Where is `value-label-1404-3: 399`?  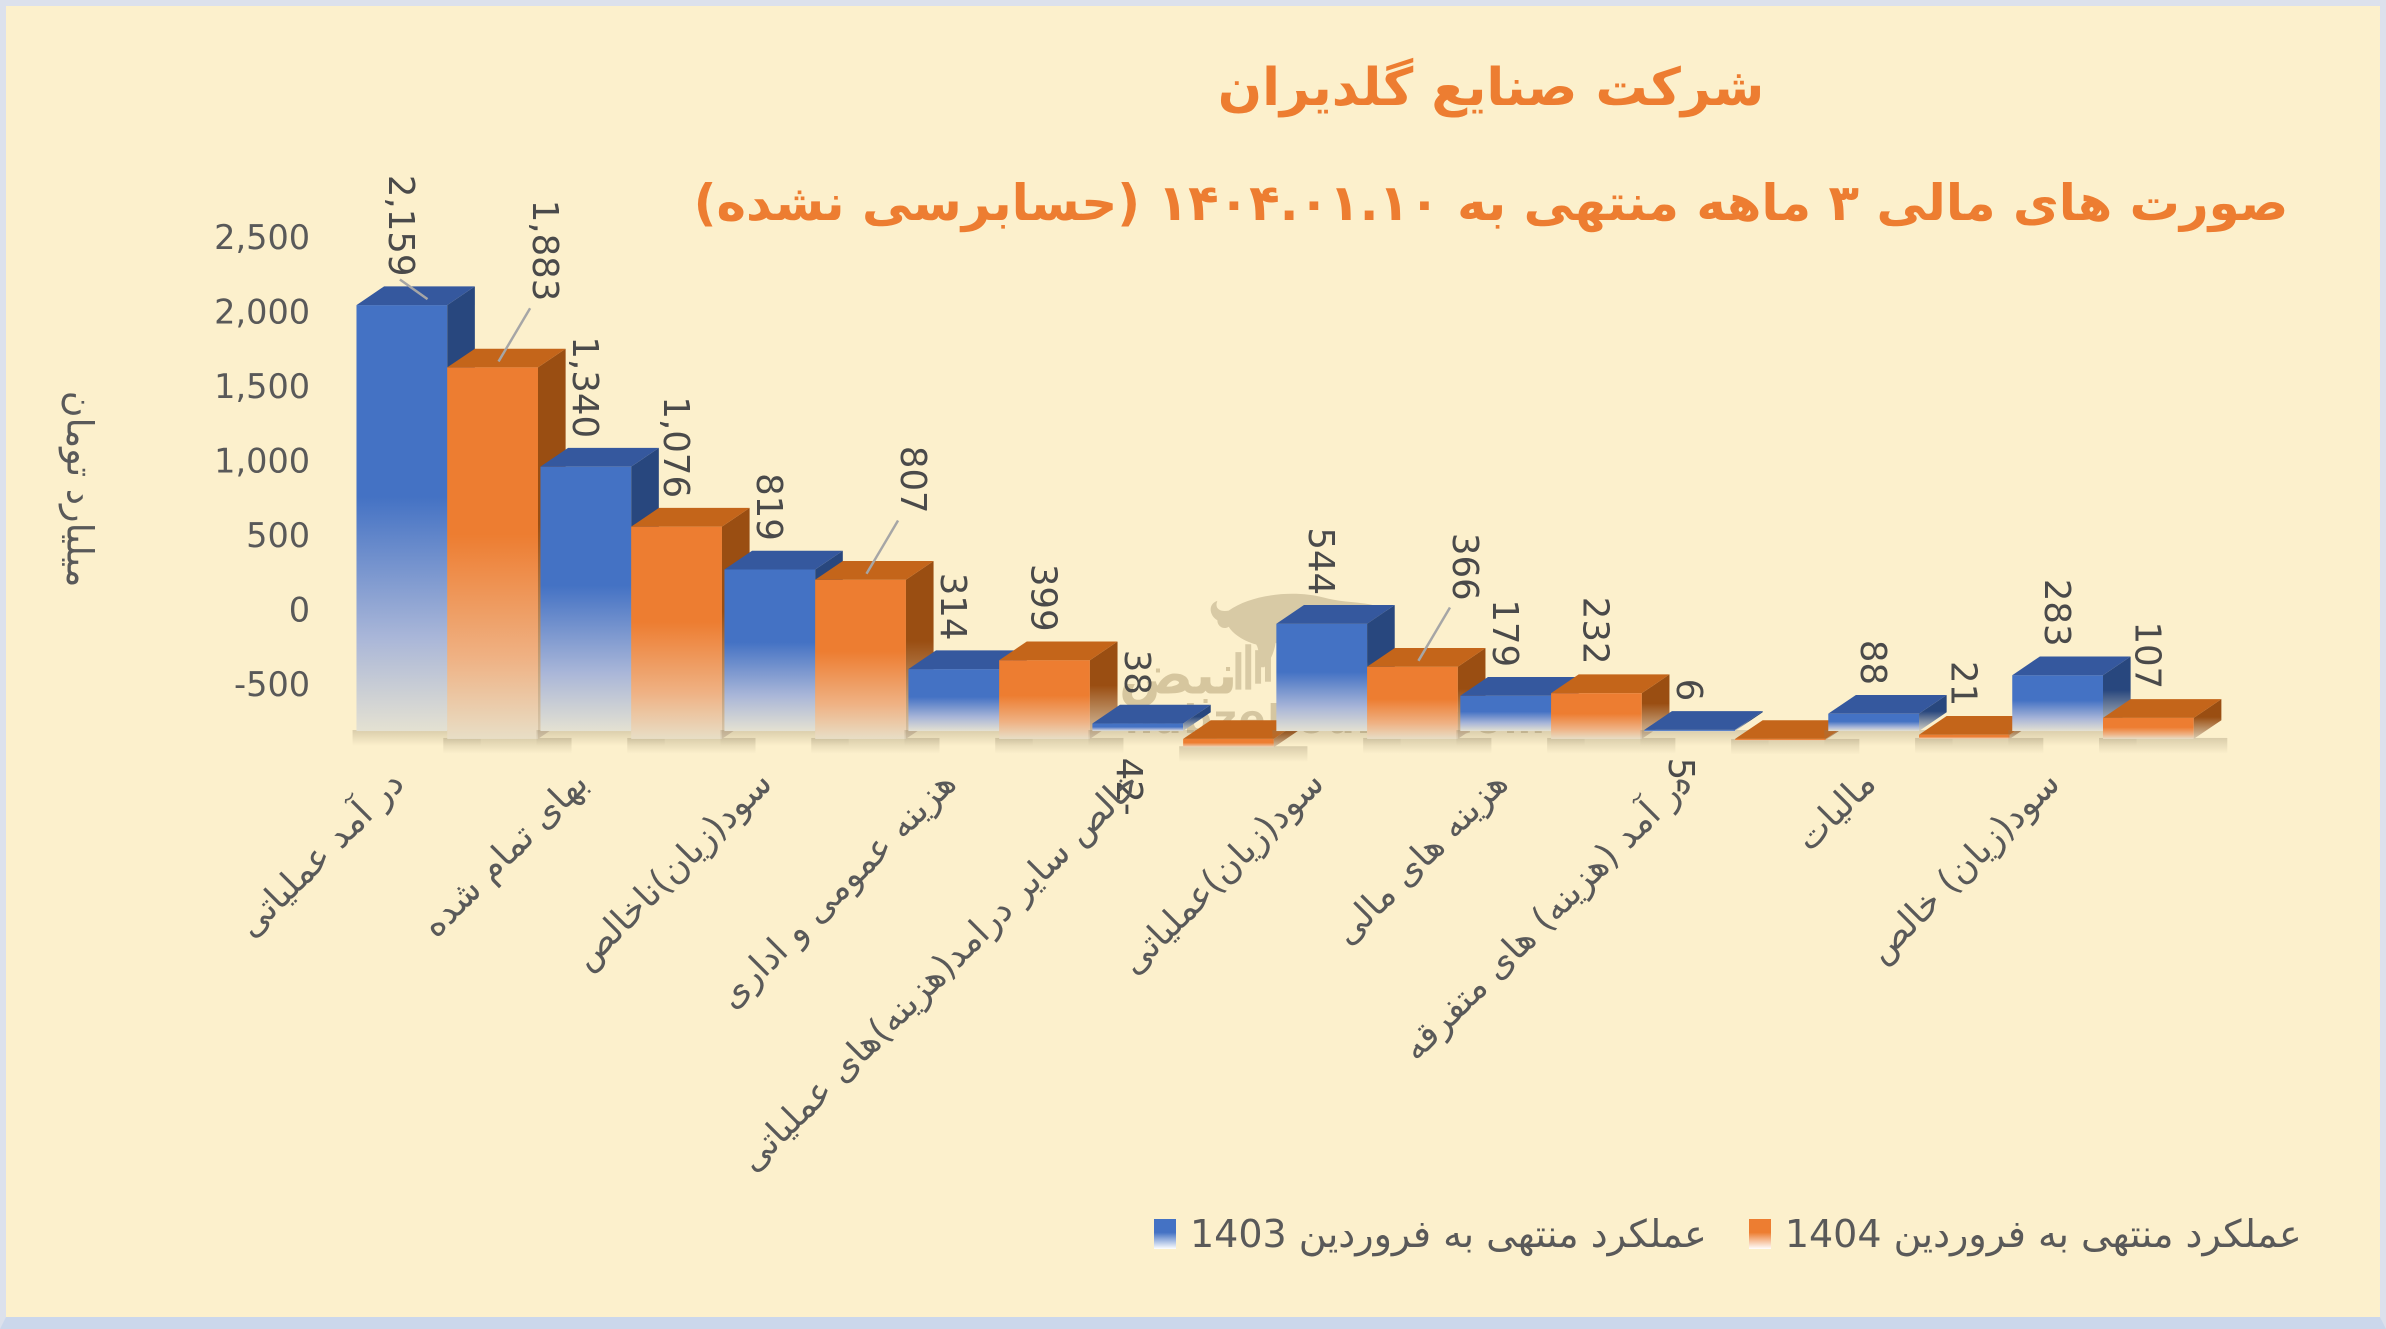
value-label-1404-3: 399 is located at coordinates (1043, 598).